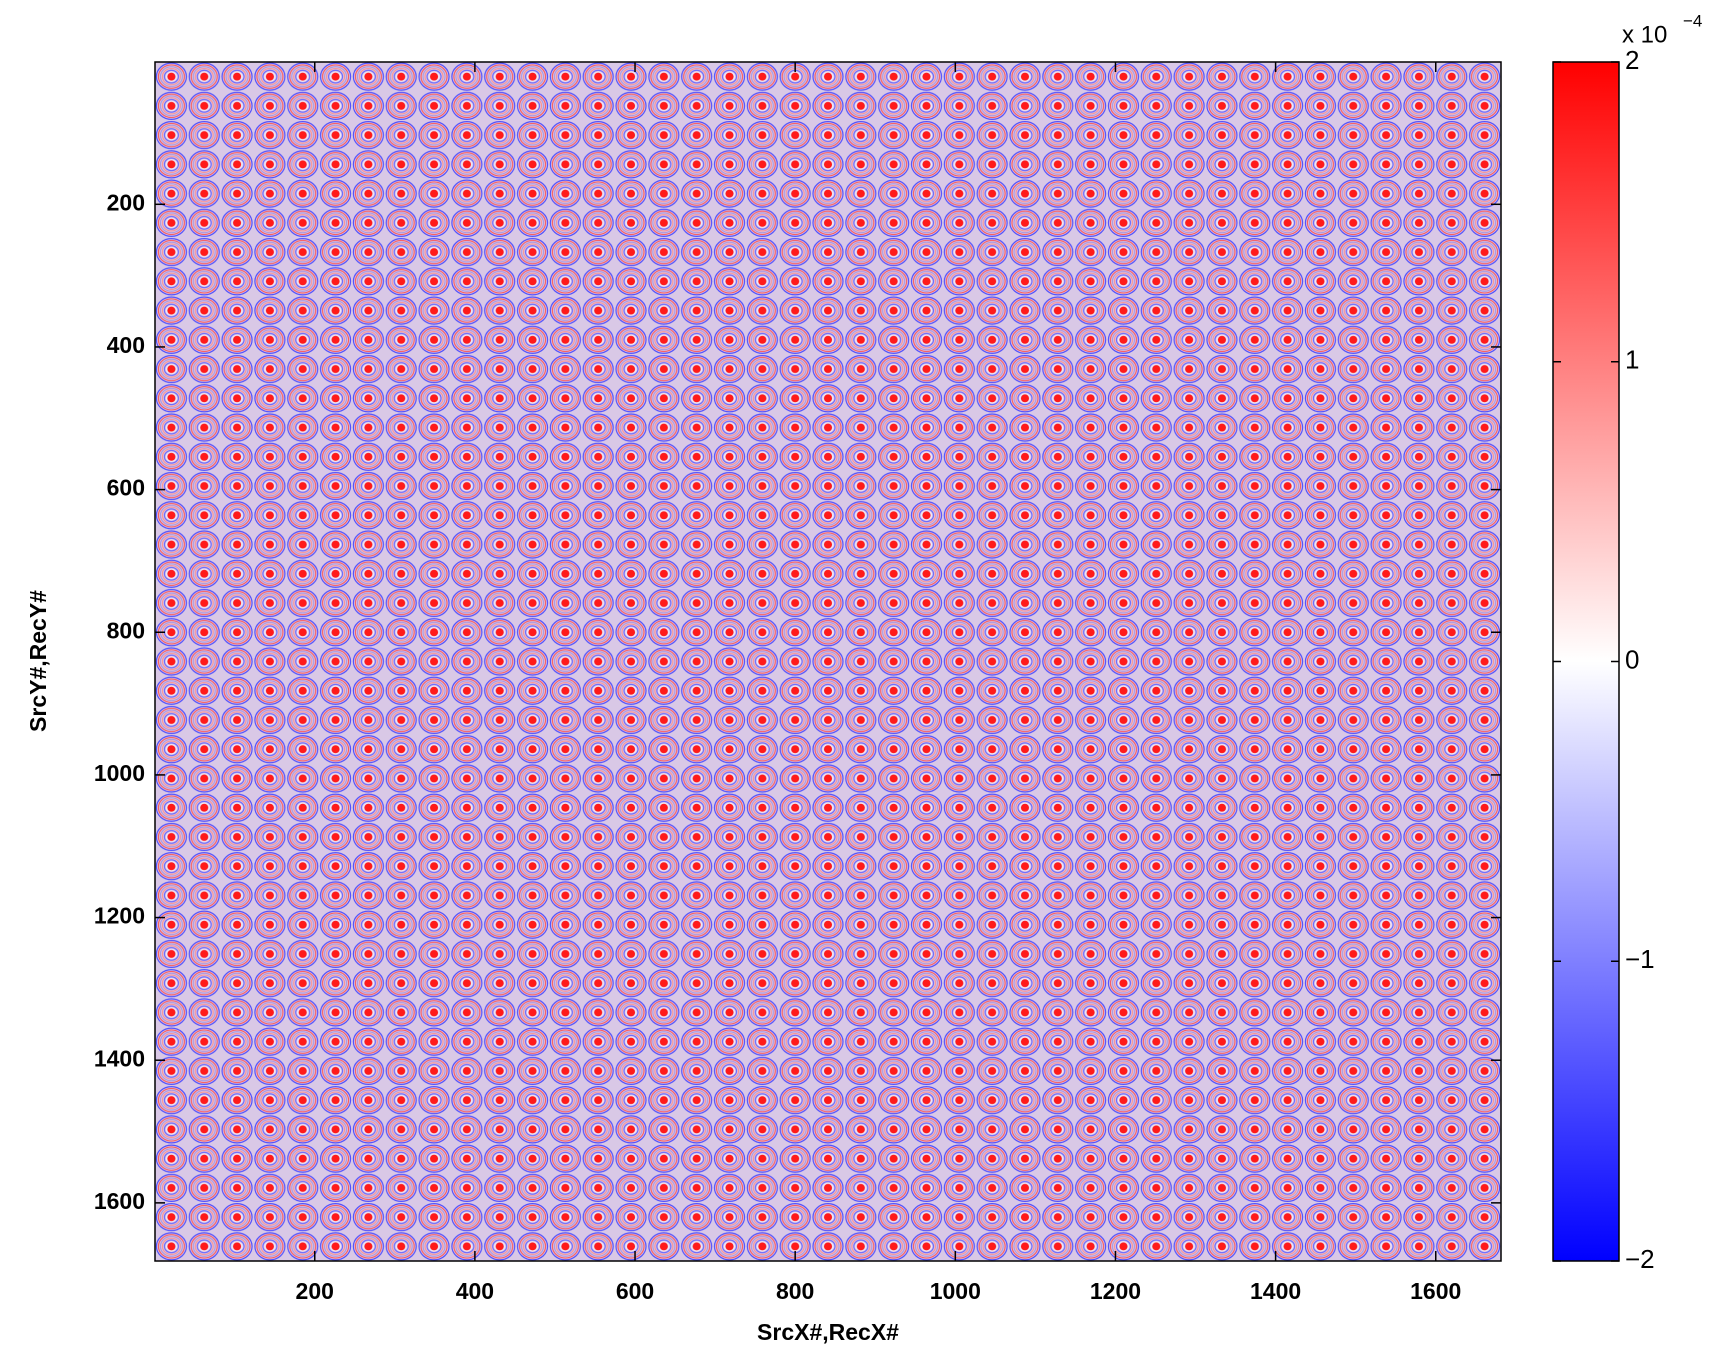 The width and height of the screenshot is (1715, 1357). I want to click on colorbar-tick-label: 2, so click(1632, 60).